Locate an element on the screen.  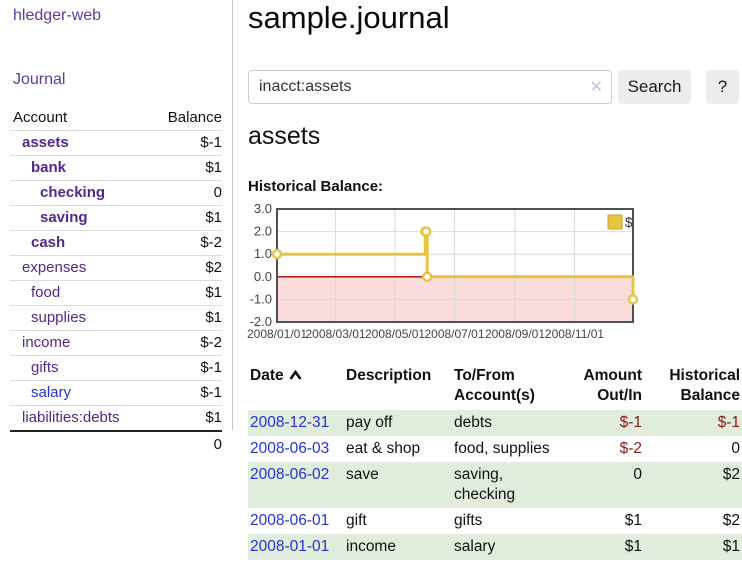
svg-text: 2.0 is located at coordinates (263, 231).